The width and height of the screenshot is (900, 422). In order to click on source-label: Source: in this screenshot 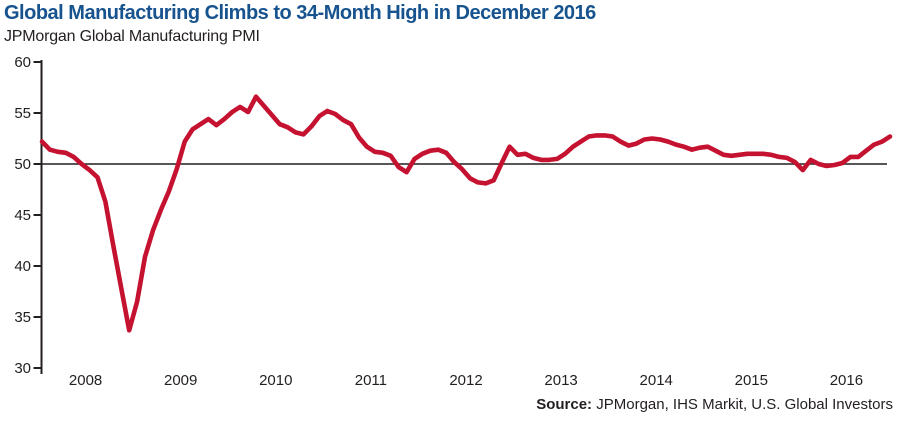, I will do `click(564, 404)`.